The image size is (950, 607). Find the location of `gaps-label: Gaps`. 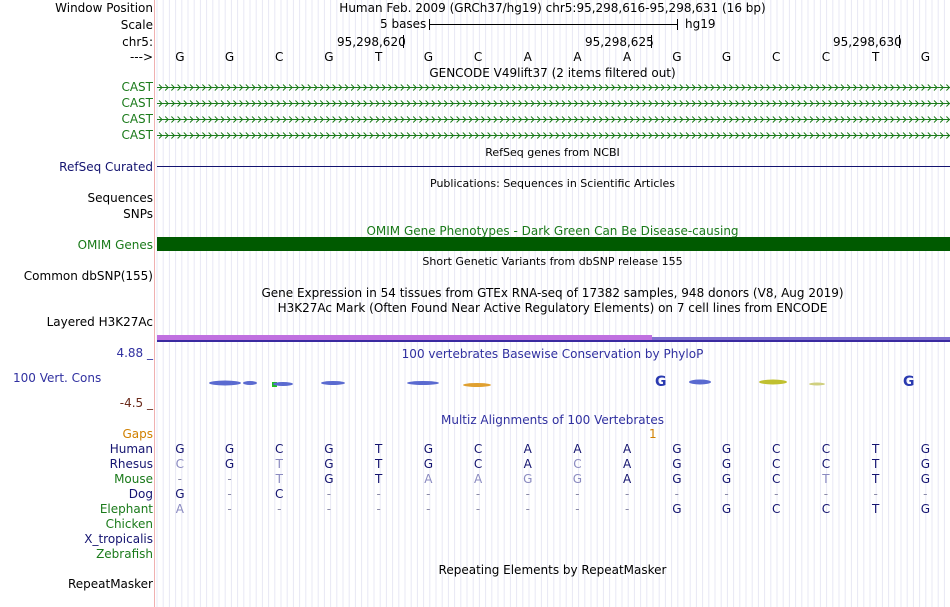

gaps-label: Gaps is located at coordinates (137, 434).